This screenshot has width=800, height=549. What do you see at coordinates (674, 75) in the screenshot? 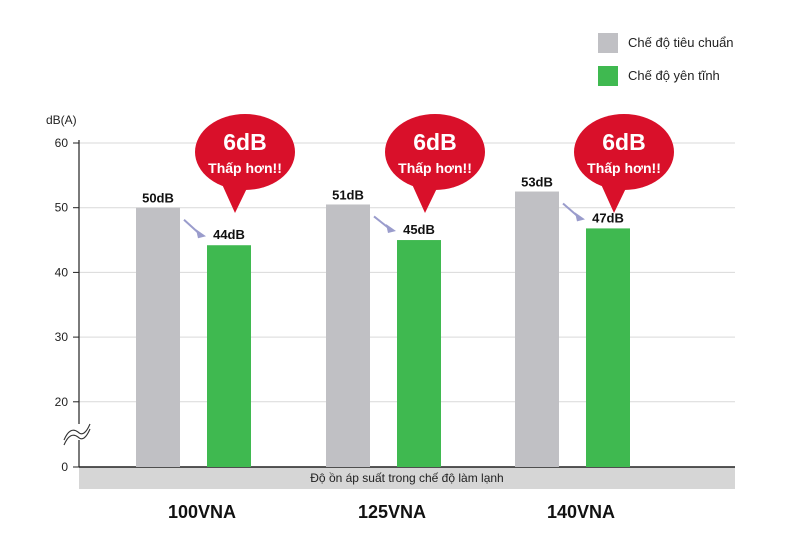
I see `legend-label: Chế độ yên tĩnh` at bounding box center [674, 75].